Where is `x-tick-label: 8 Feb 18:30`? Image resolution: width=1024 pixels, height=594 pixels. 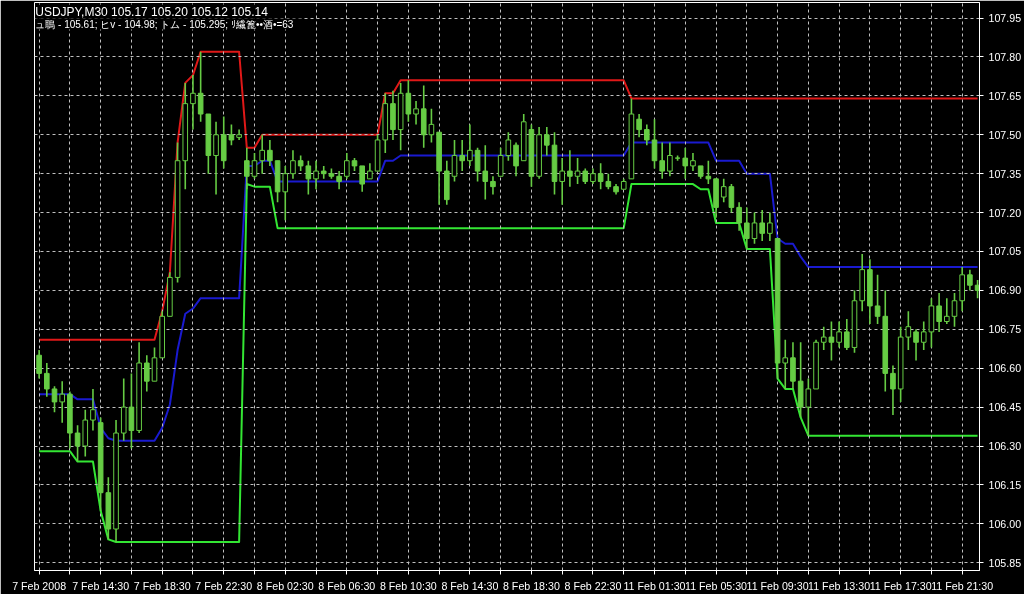 x-tick-label: 8 Feb 18:30 is located at coordinates (531, 585).